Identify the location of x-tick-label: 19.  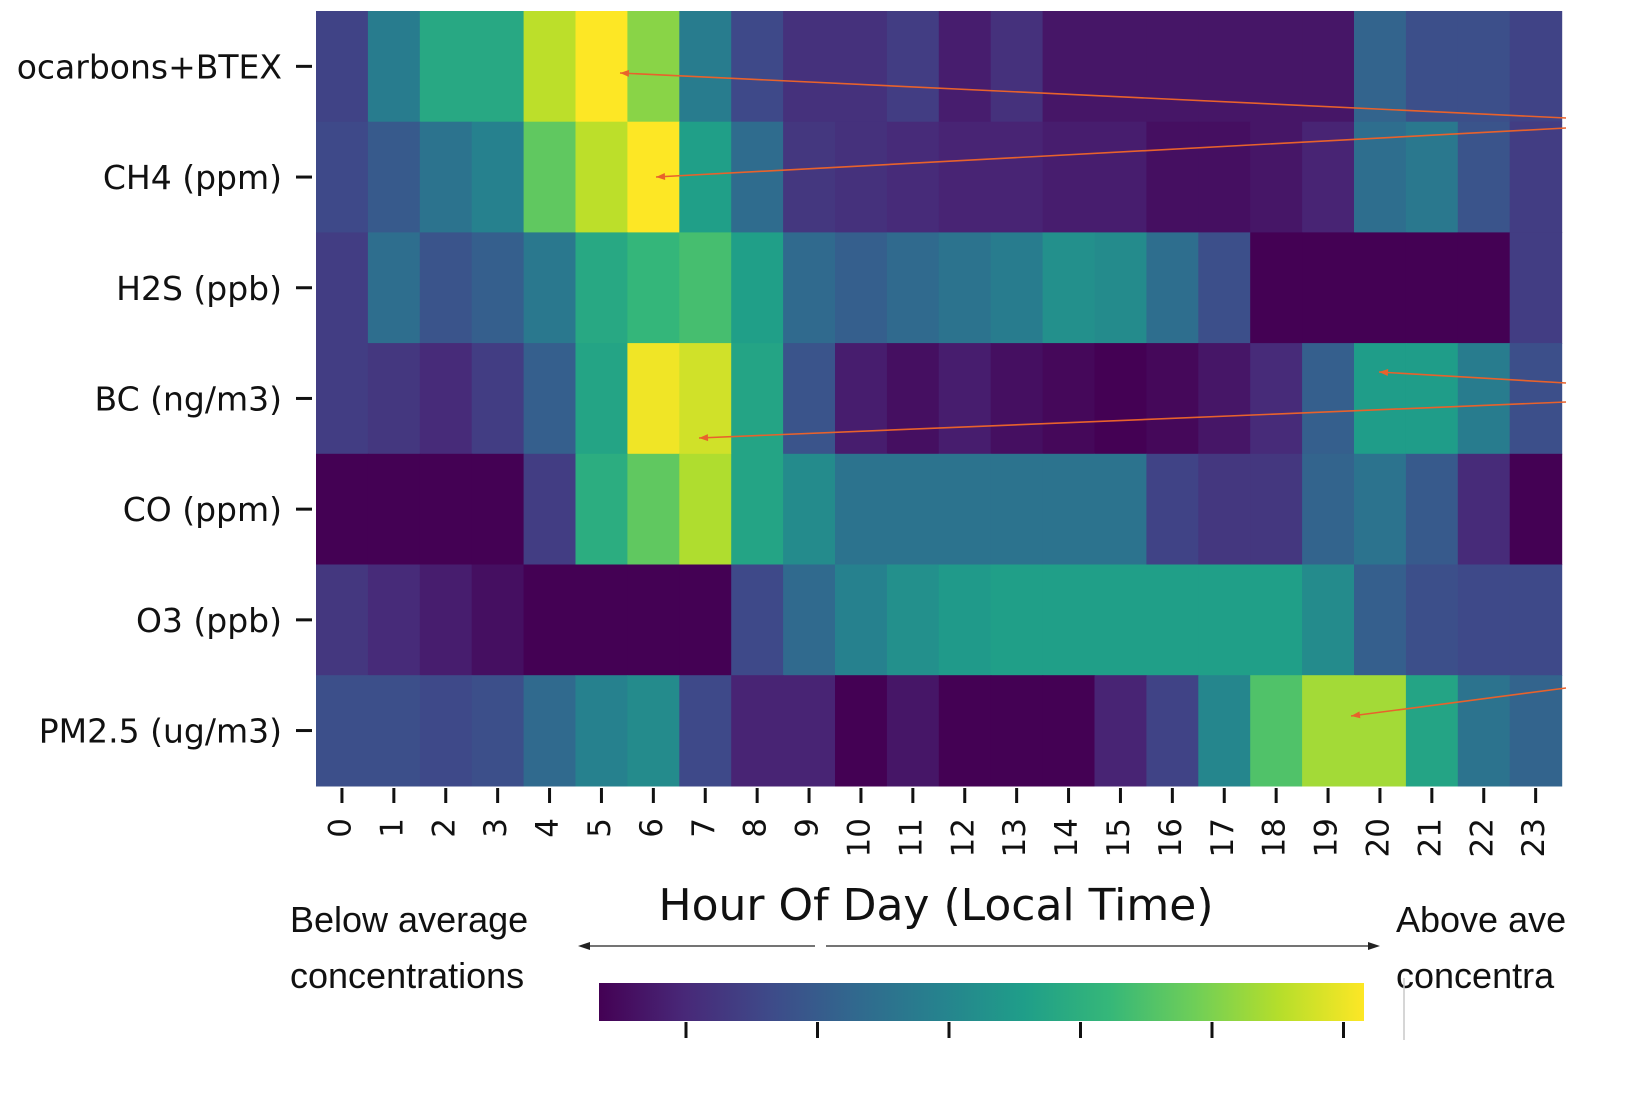
(1327, 837).